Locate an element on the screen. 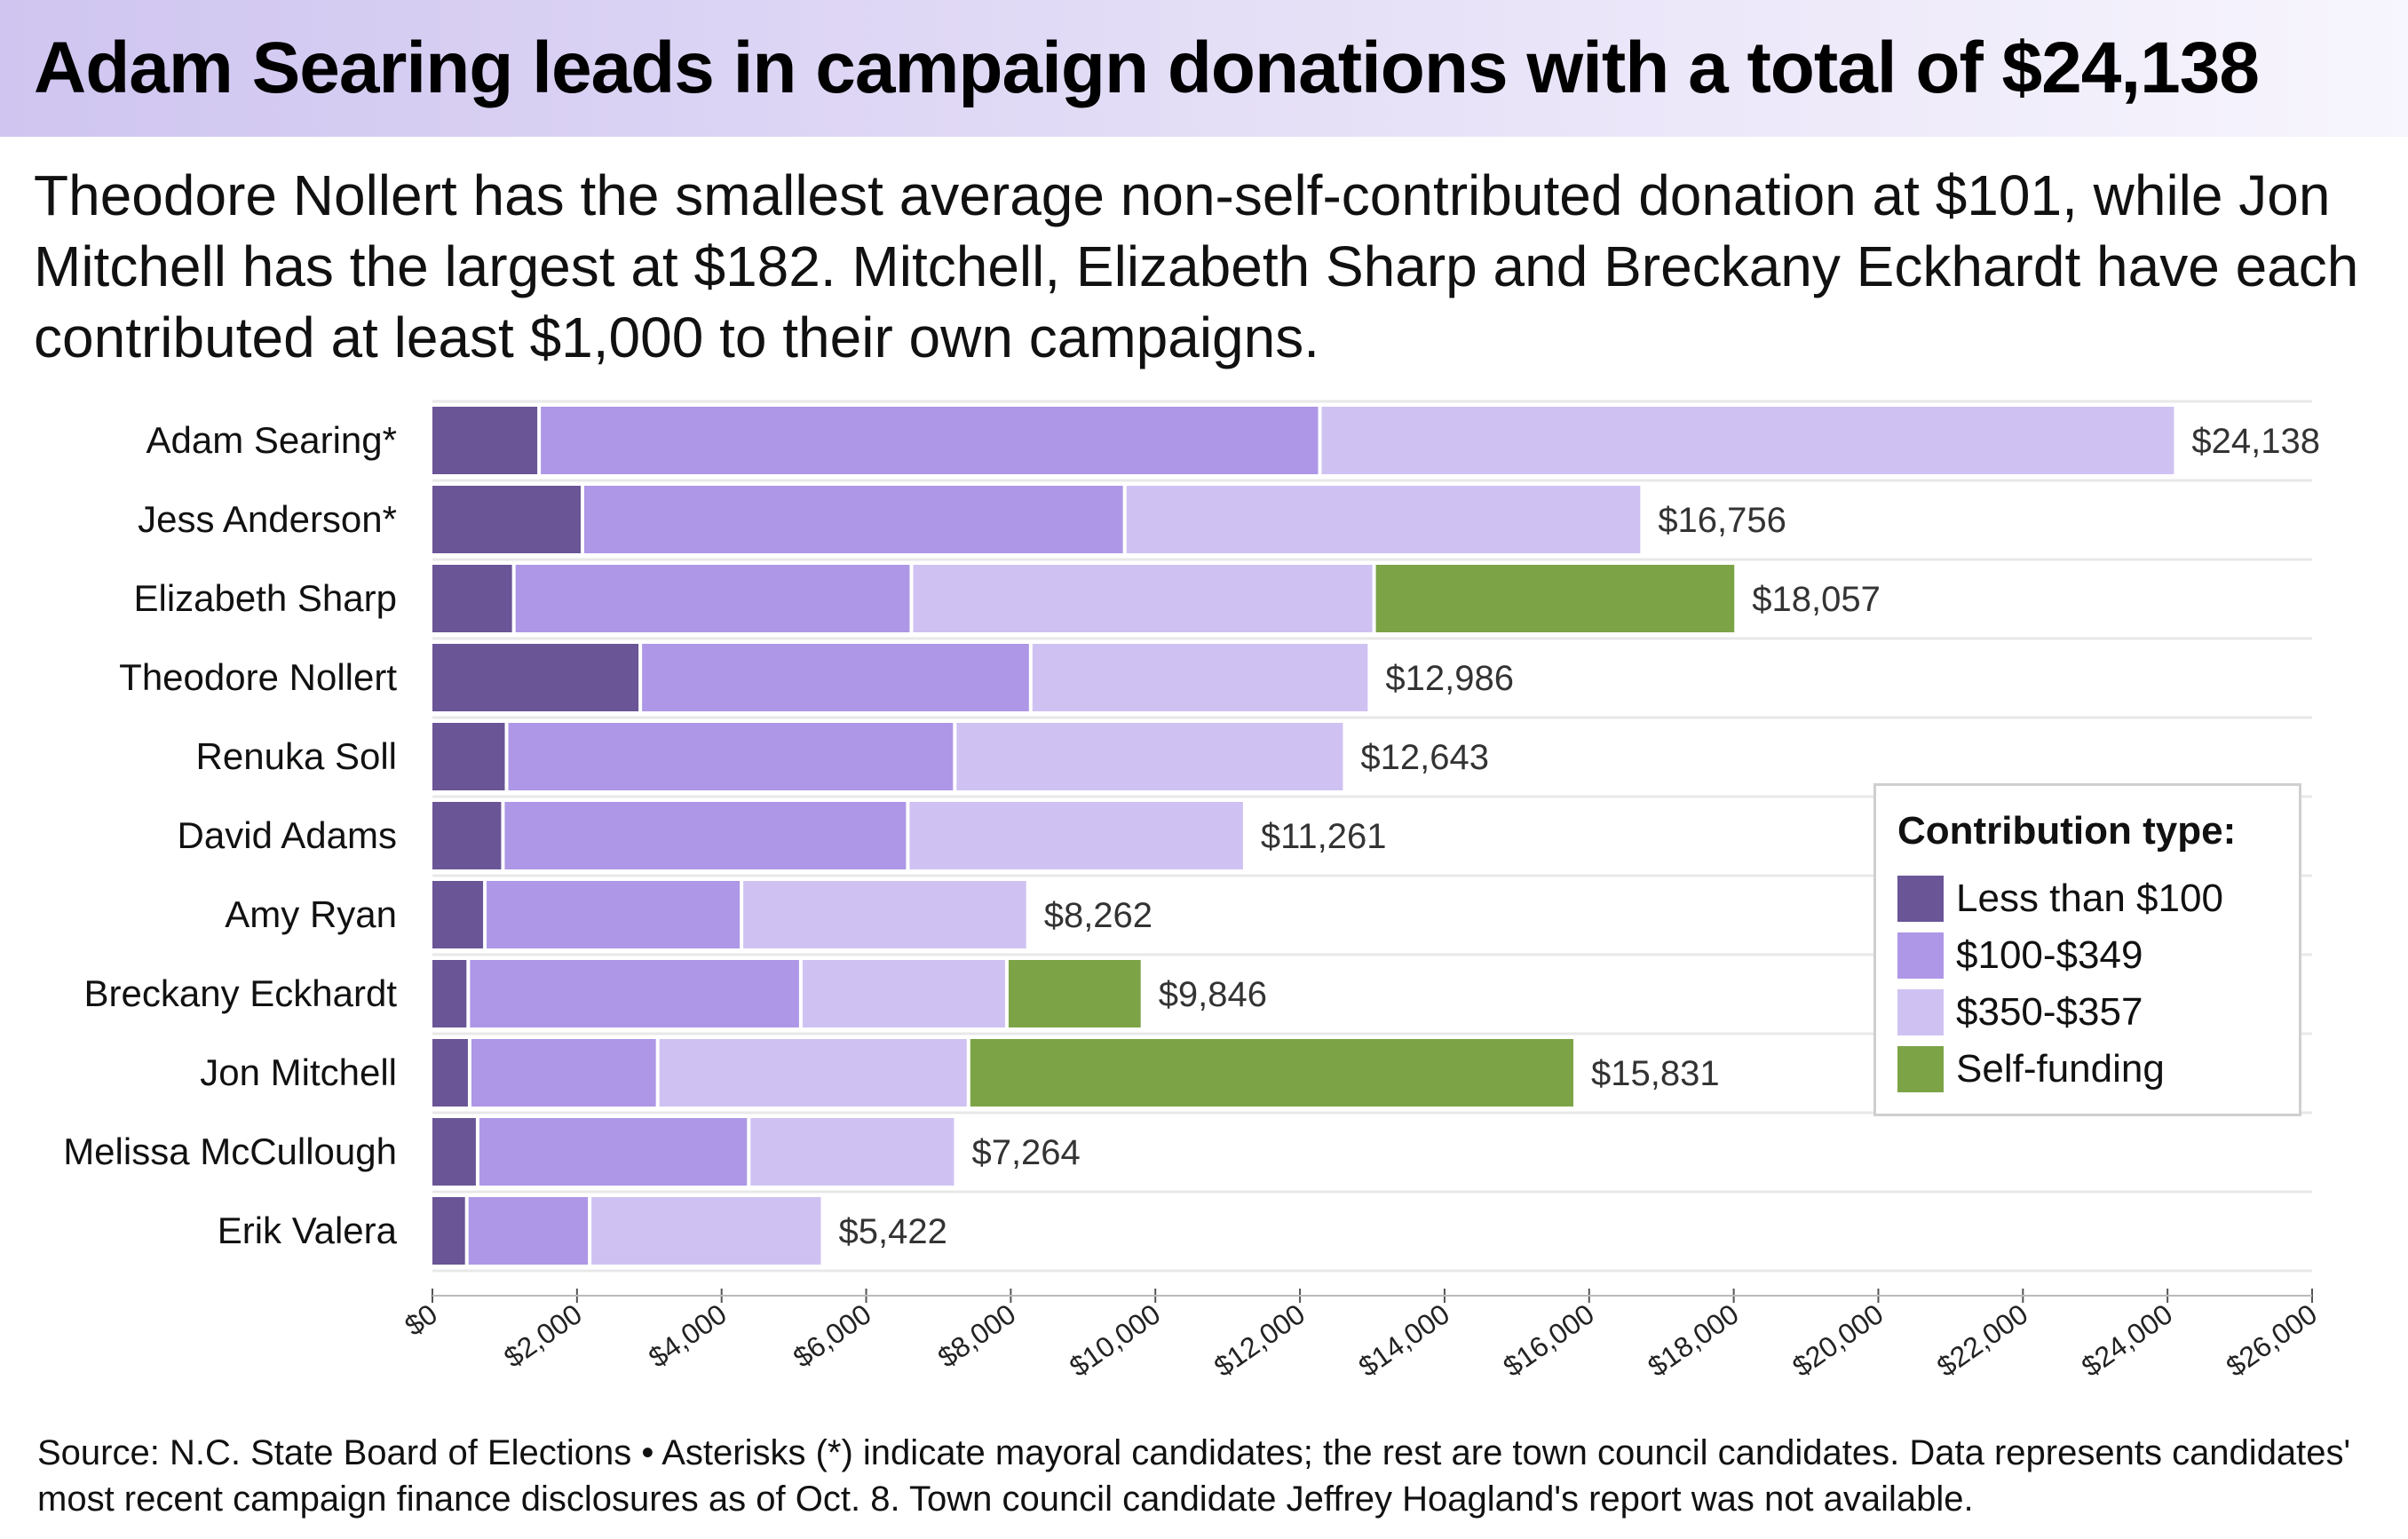 This screenshot has height=1539, width=2408. legend-label: Self-funding is located at coordinates (2060, 1069).